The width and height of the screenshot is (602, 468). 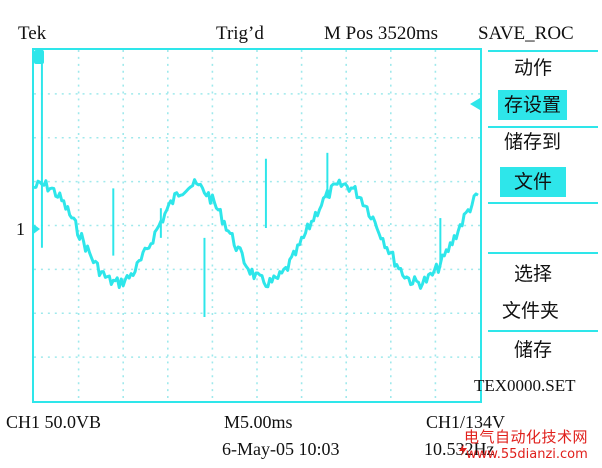 What do you see at coordinates (258, 422) in the screenshot?
I see `timebase-readout: M5.00ms` at bounding box center [258, 422].